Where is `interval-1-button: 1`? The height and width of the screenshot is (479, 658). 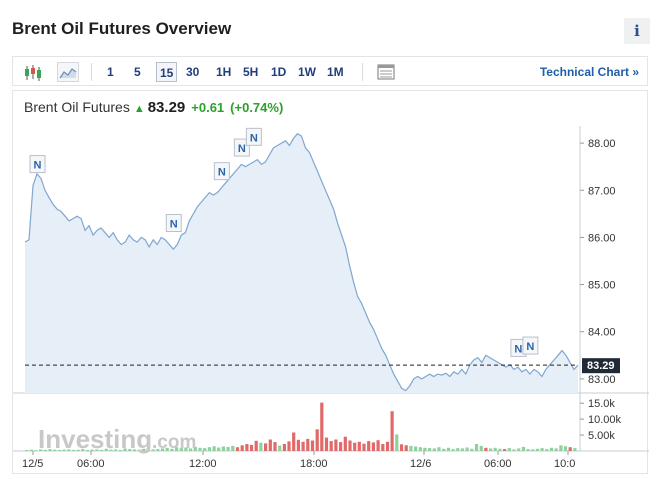
interval-1-button: 1 is located at coordinates (110, 72).